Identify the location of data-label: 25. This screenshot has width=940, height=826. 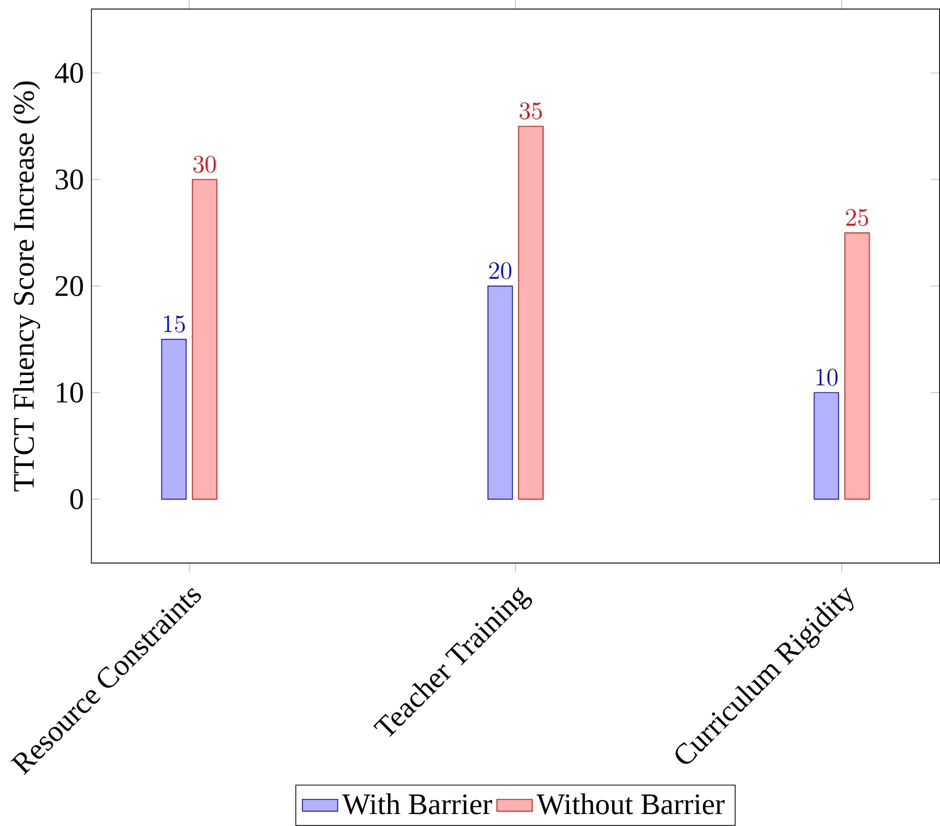
(857, 217).